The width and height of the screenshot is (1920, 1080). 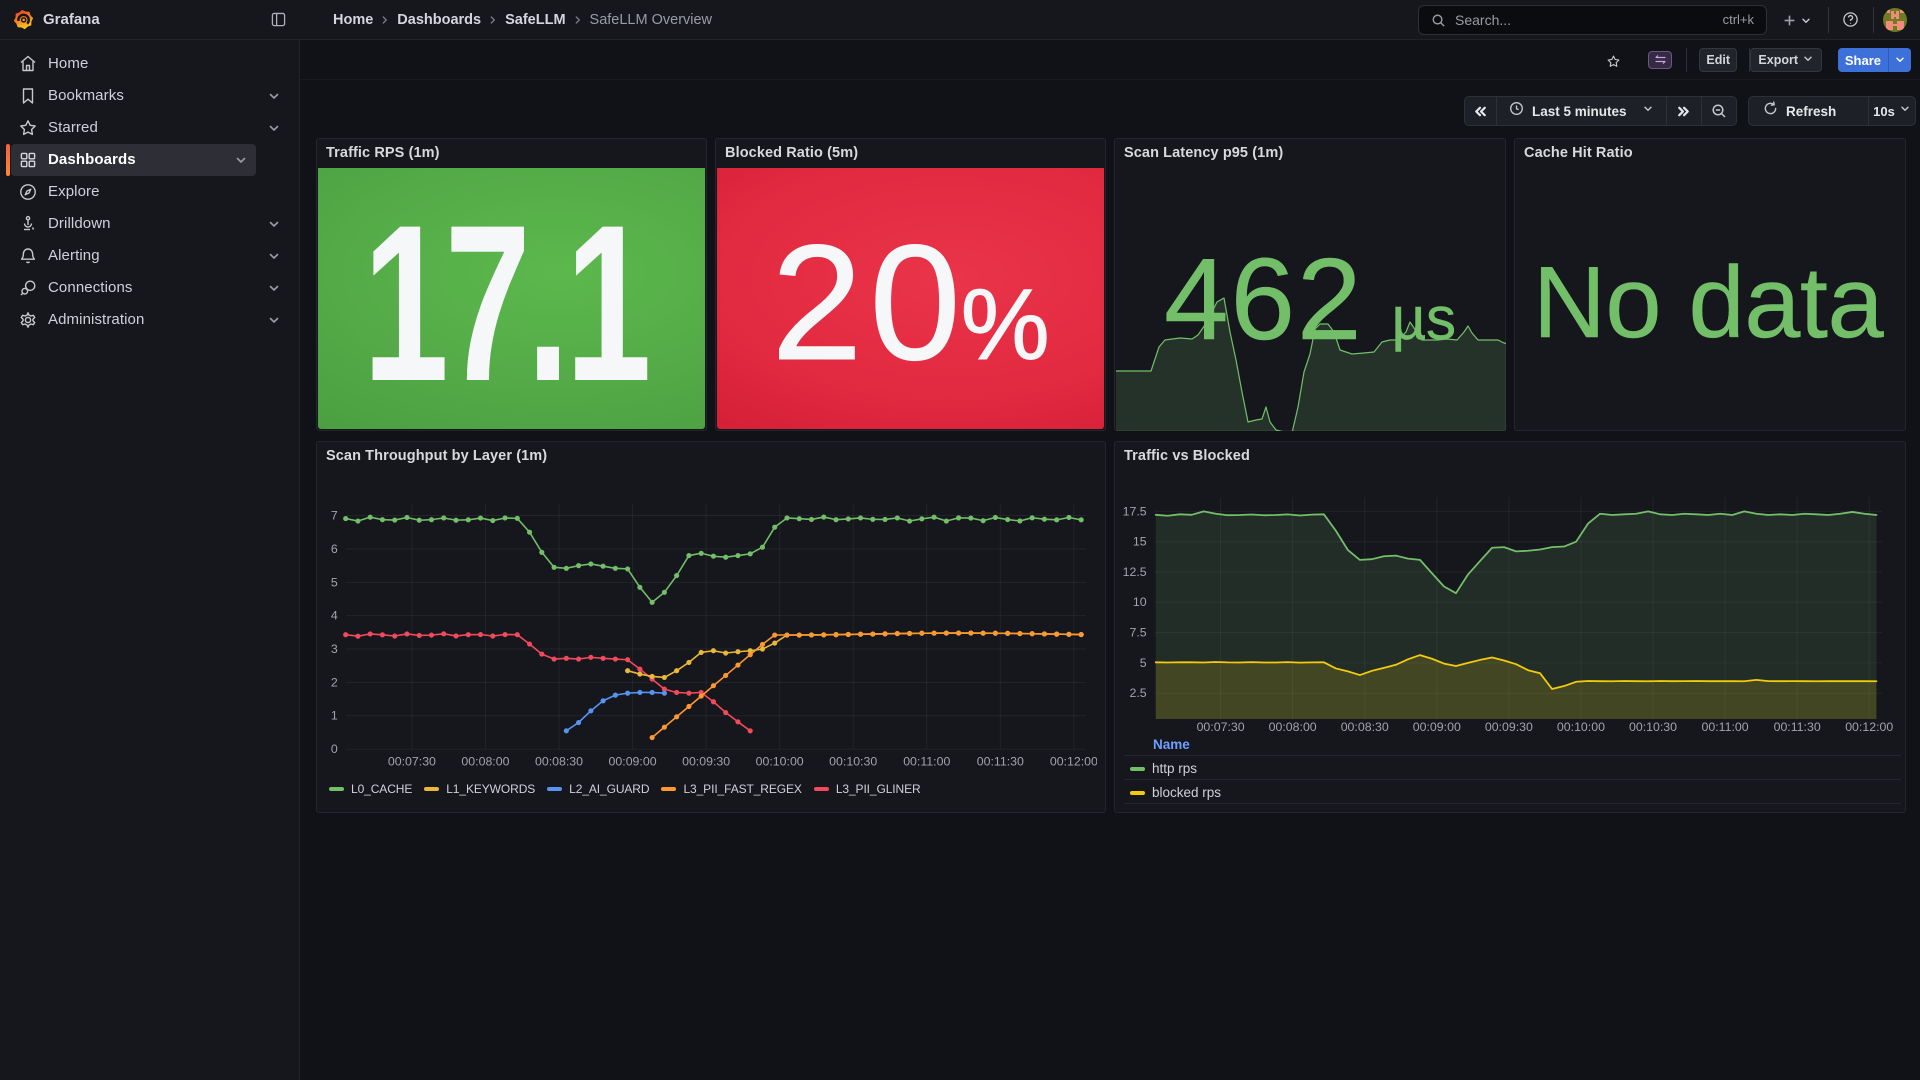 I want to click on svg-text: 12.5, so click(x=1135, y=572).